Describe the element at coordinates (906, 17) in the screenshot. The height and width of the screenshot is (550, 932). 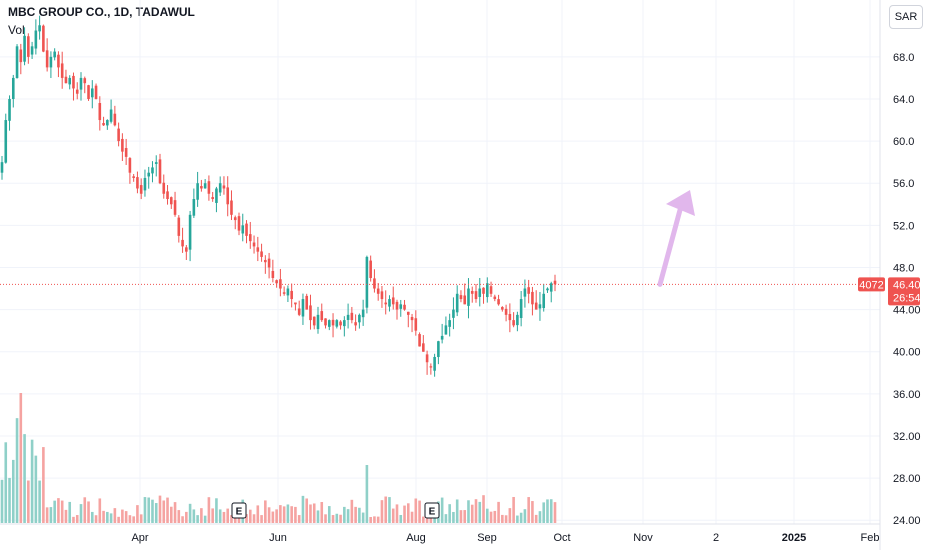
I see `currency-button: SAR` at that location.